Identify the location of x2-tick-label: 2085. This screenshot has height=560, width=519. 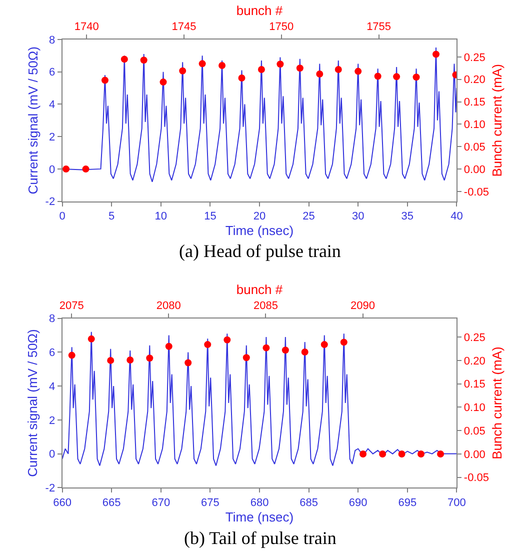
(265, 306).